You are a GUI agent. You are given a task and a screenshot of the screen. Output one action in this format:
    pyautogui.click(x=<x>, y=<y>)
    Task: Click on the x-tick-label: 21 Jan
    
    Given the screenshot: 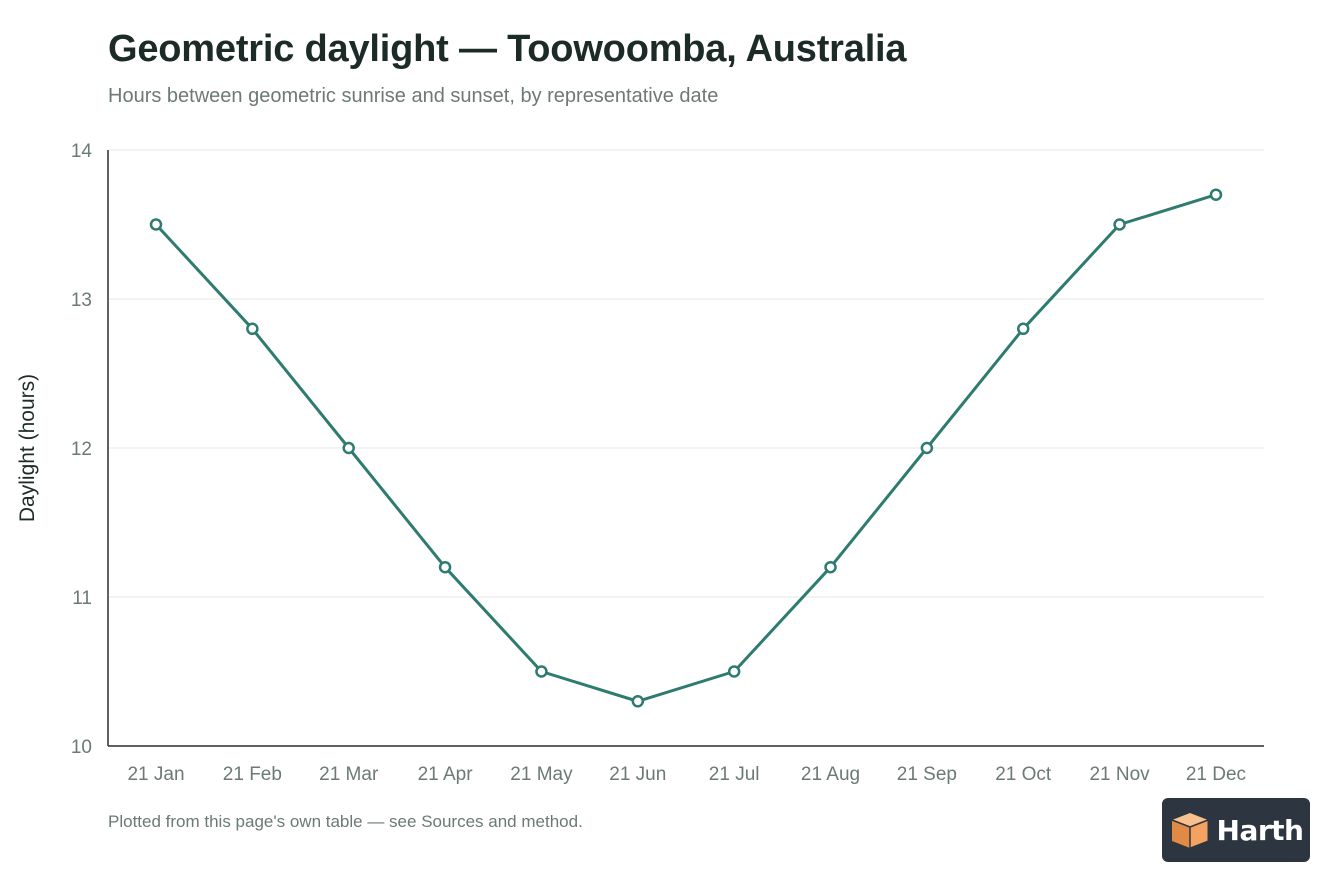 What is the action you would take?
    pyautogui.click(x=155, y=774)
    